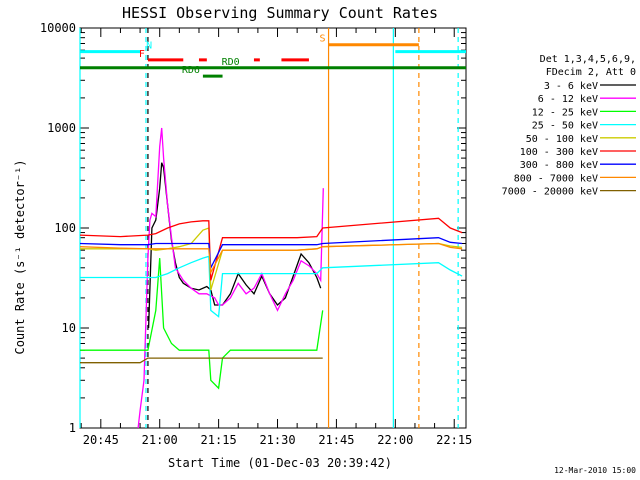 The width and height of the screenshot is (640, 480). What do you see at coordinates (571, 86) in the screenshot?
I see `legend-entry: 3 - 6 keV` at bounding box center [571, 86].